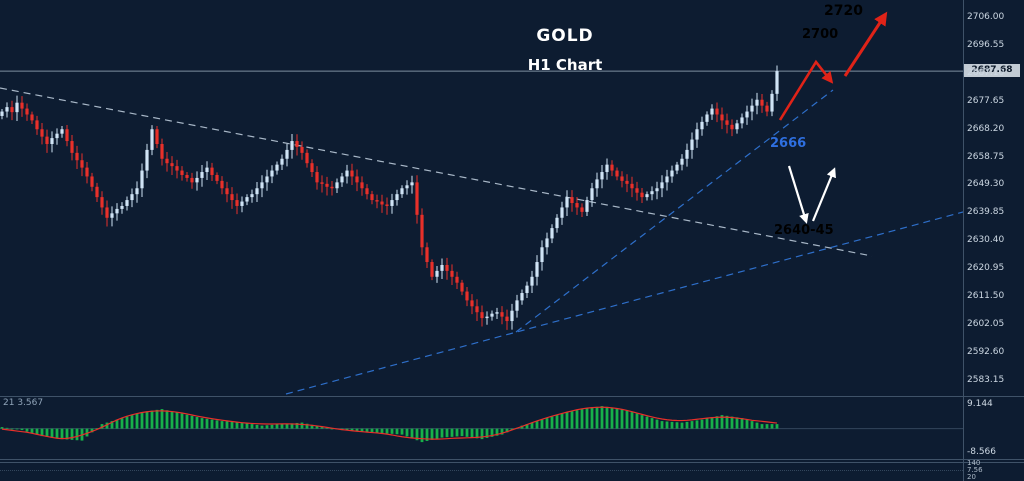 Image resolution: width=1024 pixels, height=481 pixels. I want to click on current-price-tag: 2687.68, so click(992, 71).